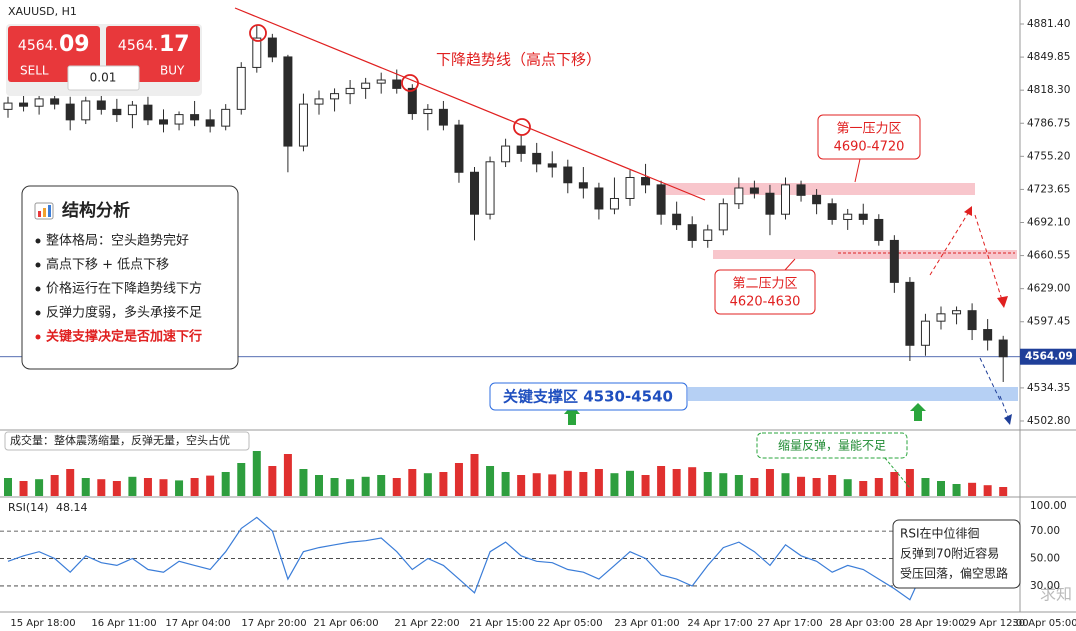 The image size is (1076, 631). I want to click on volume-title-box, so click(127, 441).